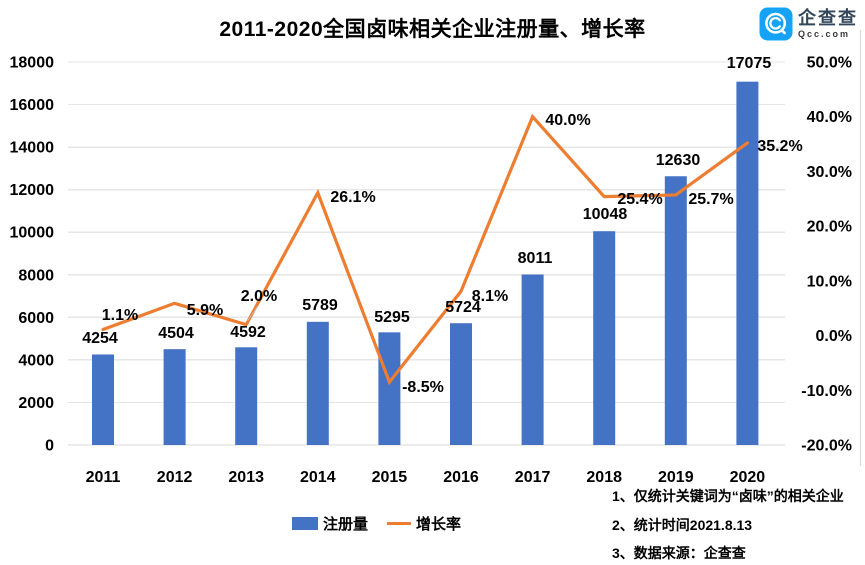 This screenshot has height=565, width=865. I want to click on right-axis-tick: 40.0%, so click(829, 117).